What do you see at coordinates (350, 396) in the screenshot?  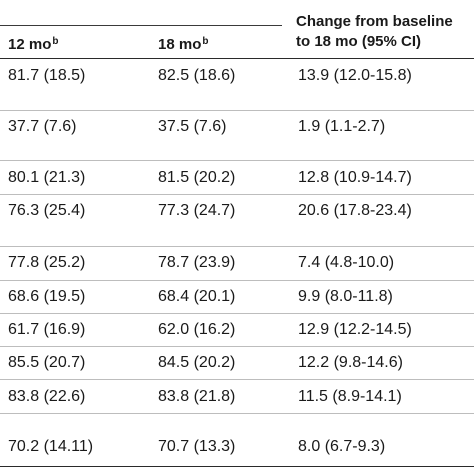 I see `cell-change: 11.5 (8.9-14.1)` at bounding box center [350, 396].